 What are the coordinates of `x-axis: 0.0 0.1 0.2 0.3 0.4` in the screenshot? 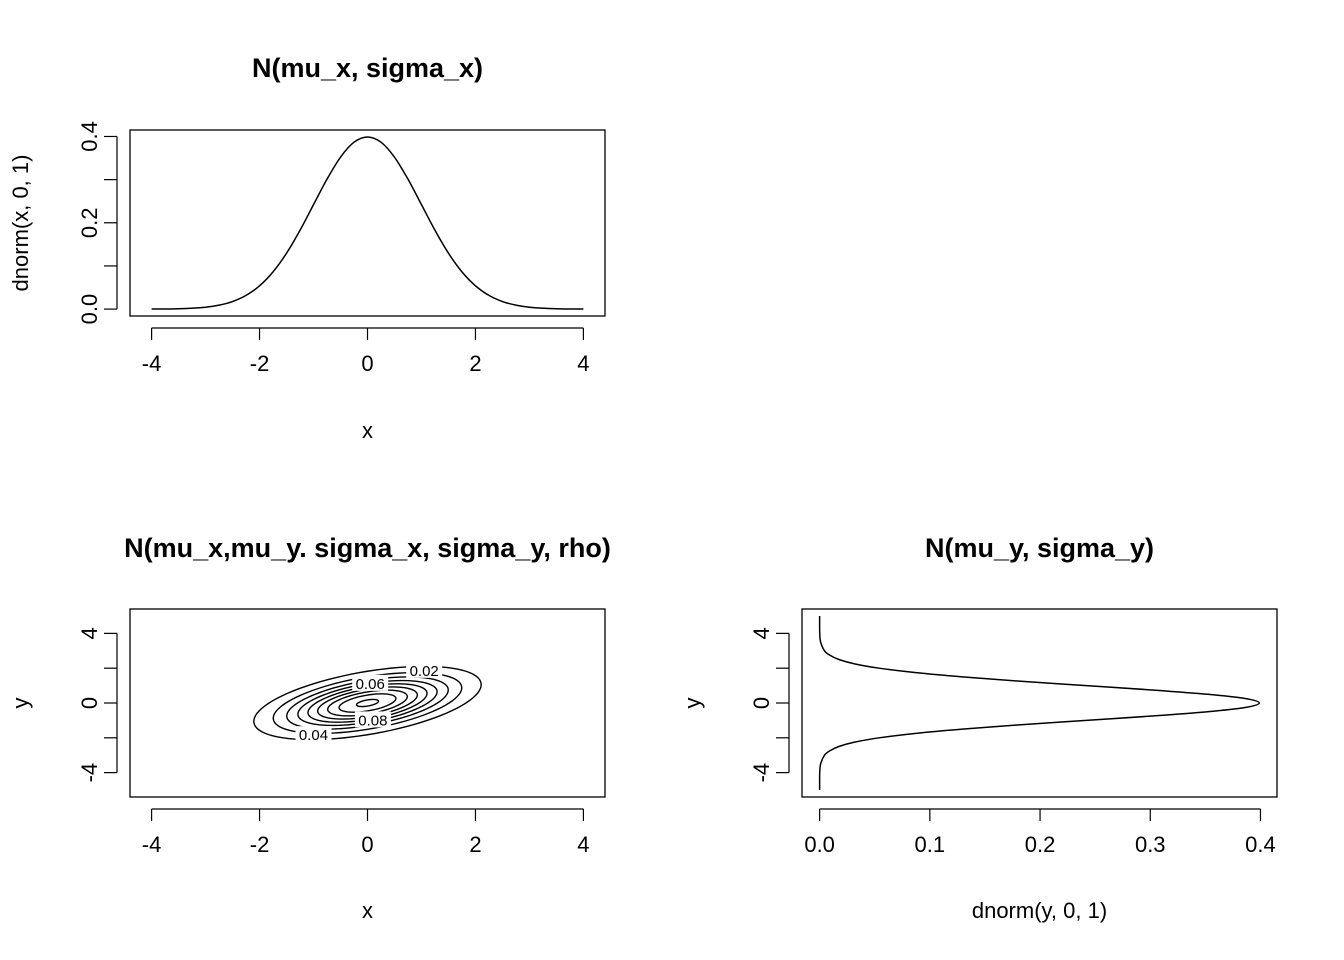 It's located at (1040, 832).